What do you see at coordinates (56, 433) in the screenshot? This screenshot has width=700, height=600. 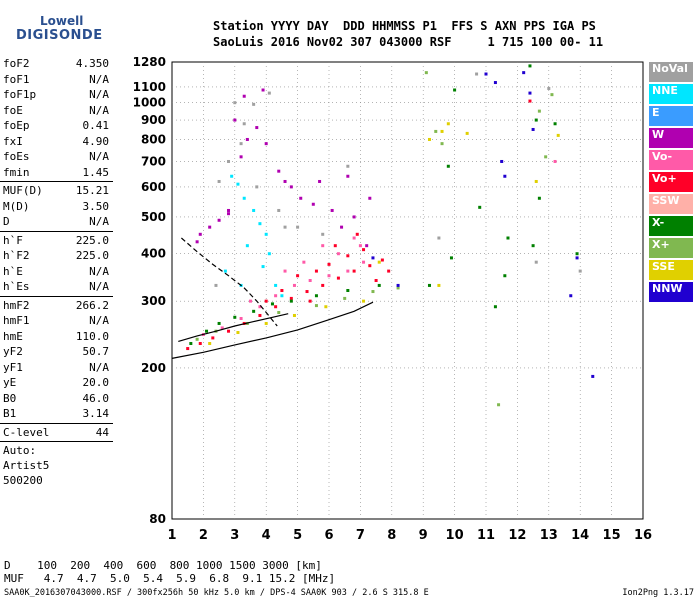 I see `param-row: C-level 44` at bounding box center [56, 433].